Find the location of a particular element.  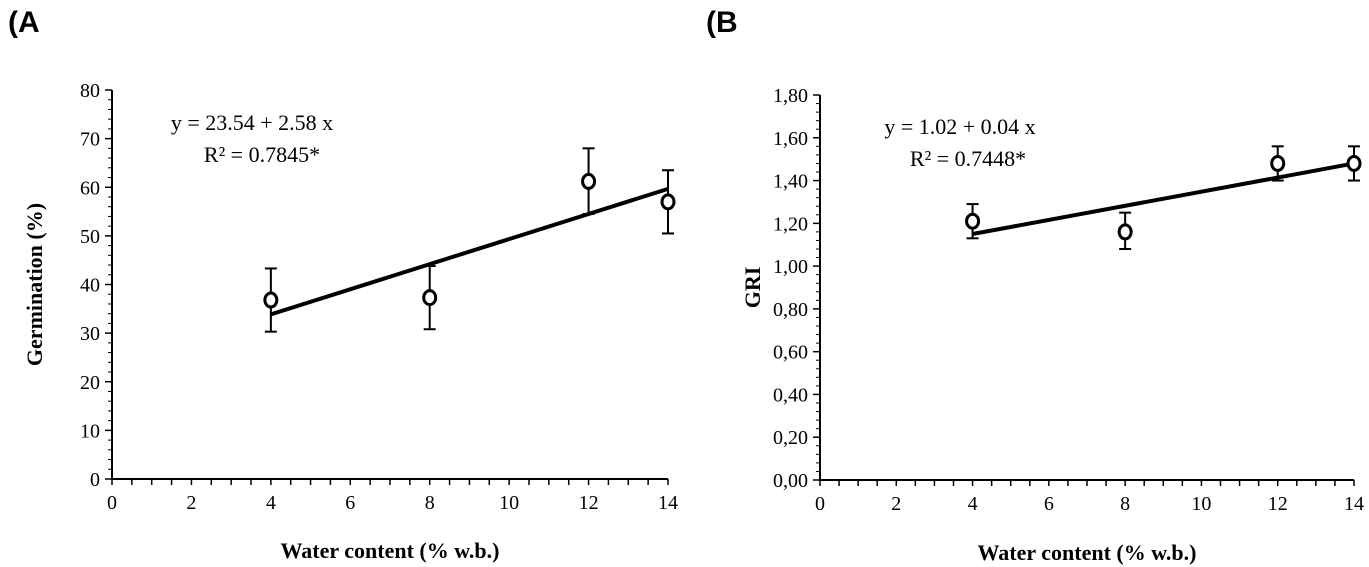

y-tick-label-b: 1,00 is located at coordinates (790, 267).